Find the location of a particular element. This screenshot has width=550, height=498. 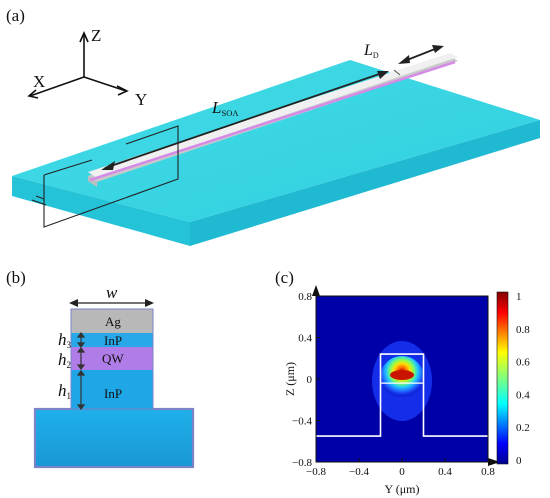

colorbar-tick-label: 1 is located at coordinates (519, 297).